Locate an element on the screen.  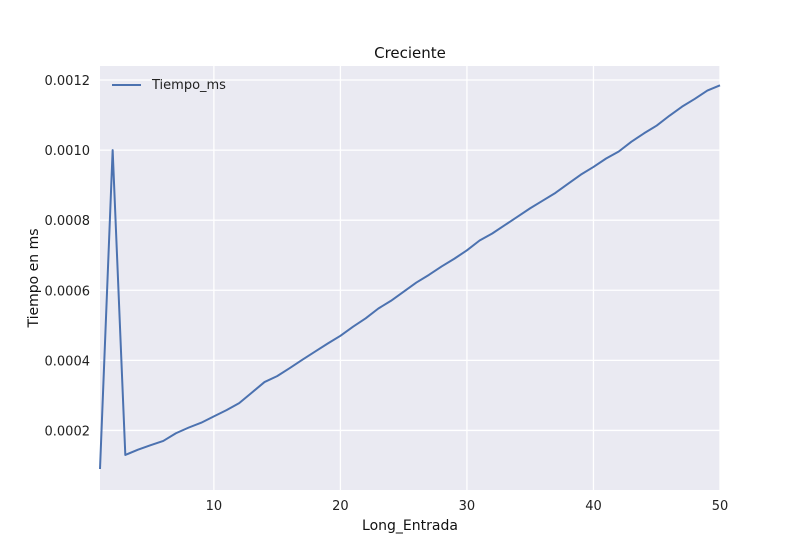
x-tick-label: 30 is located at coordinates (467, 506).